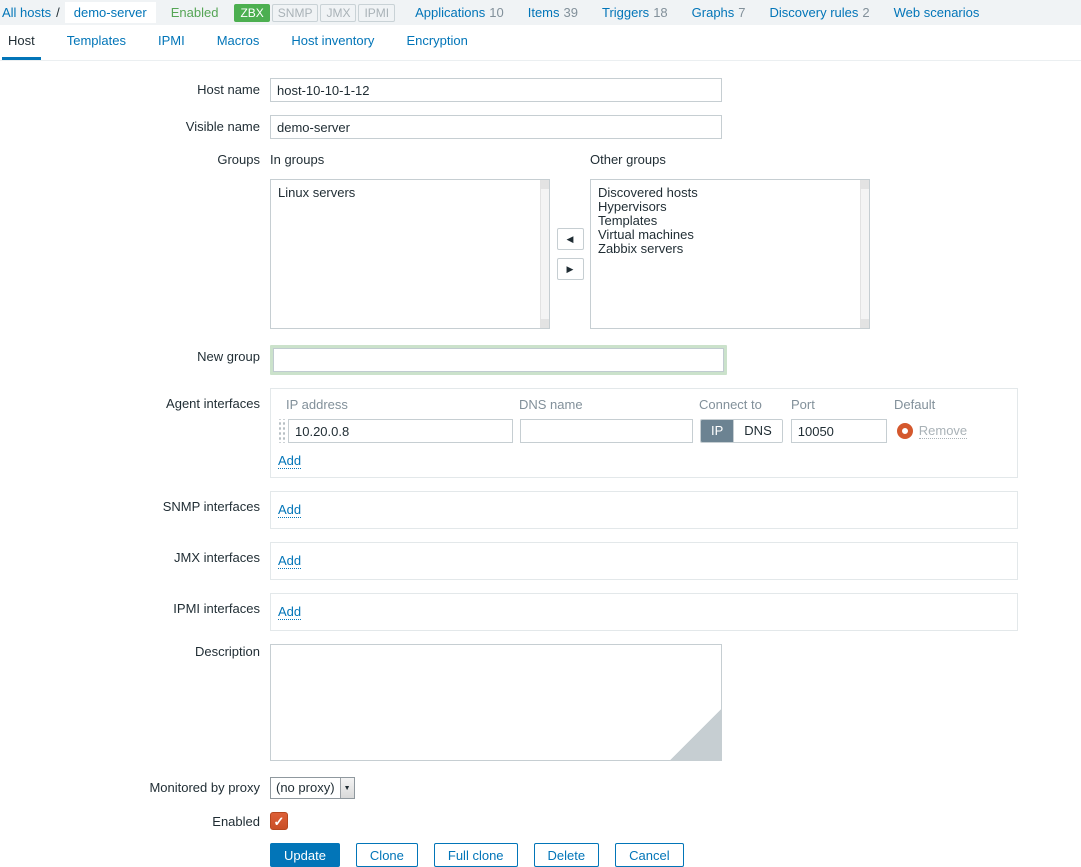 The width and height of the screenshot is (1081, 867). I want to click on monitored-by-proxy-label: Monitored by proxy, so click(204, 787).